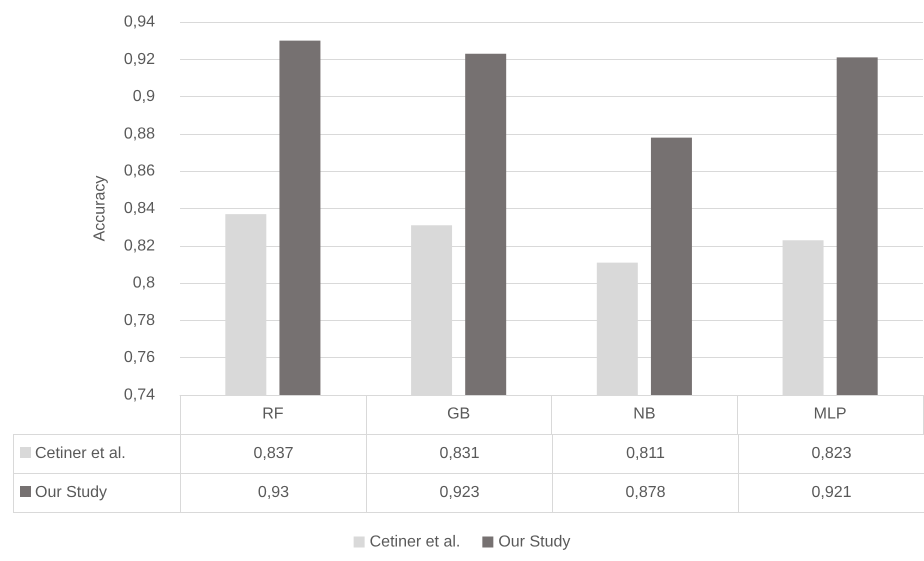  Describe the element at coordinates (140, 133) in the screenshot. I see `y-tick-label: 0,88` at that location.